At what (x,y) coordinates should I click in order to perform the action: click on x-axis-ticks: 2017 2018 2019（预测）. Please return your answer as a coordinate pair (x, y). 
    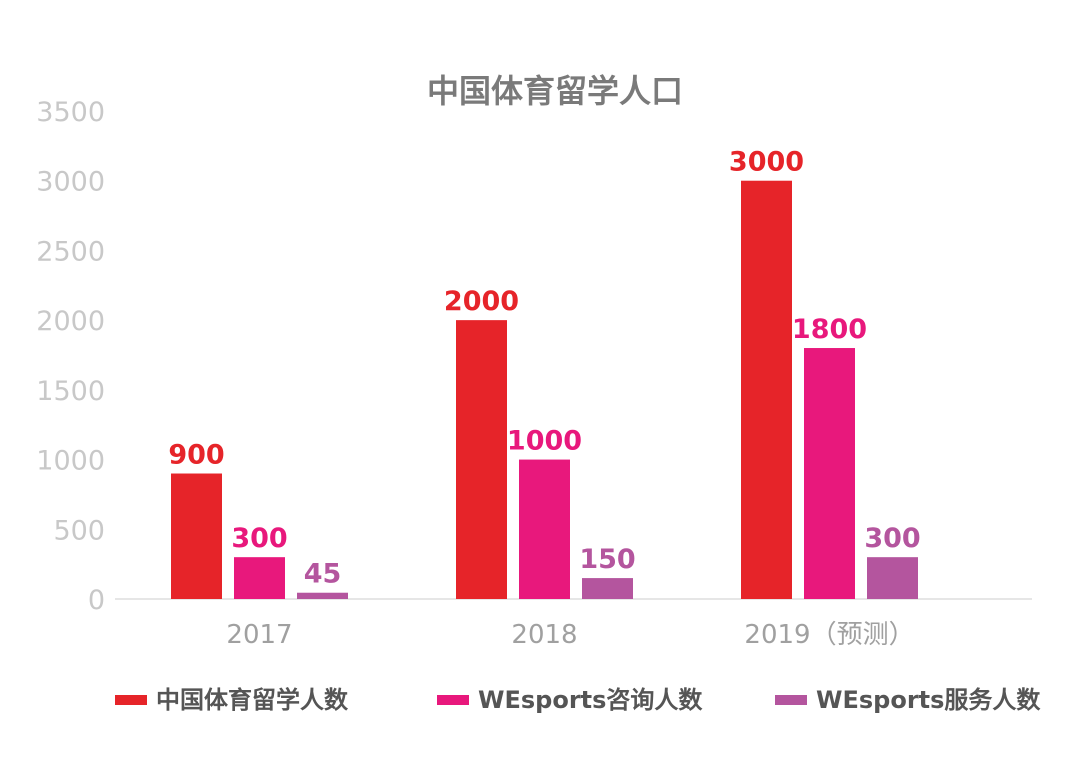
    Looking at the image, I should click on (570, 635).